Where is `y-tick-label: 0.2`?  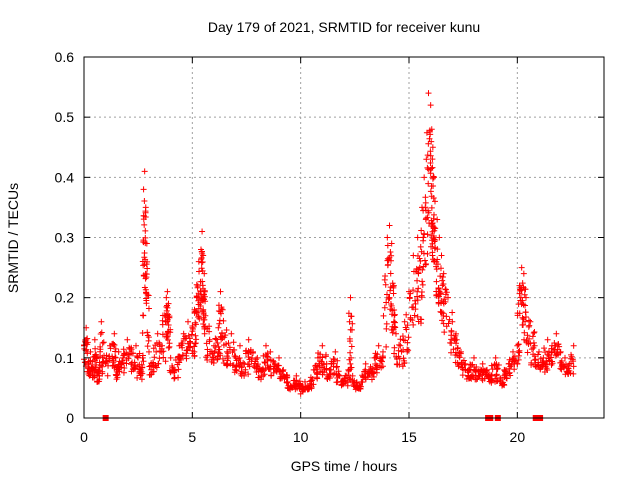 y-tick-label: 0.2 is located at coordinates (65, 298).